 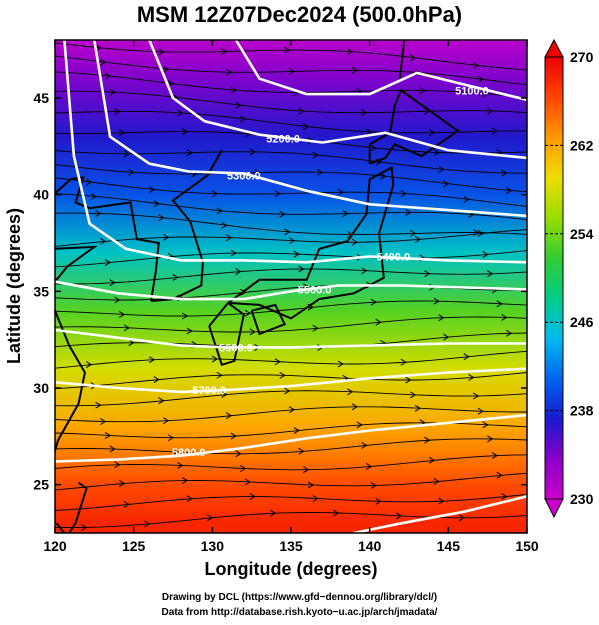 What do you see at coordinates (236, 348) in the screenshot?
I see `contour-label: 5600.0` at bounding box center [236, 348].